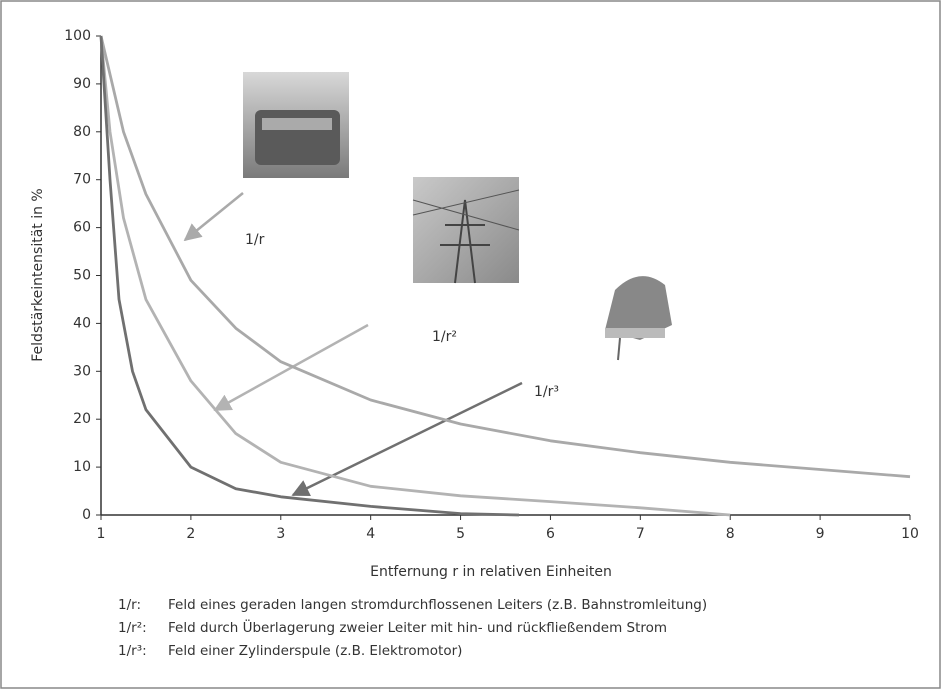 Image resolution: width=941 pixels, height=693 pixels. Describe the element at coordinates (82, 323) in the screenshot. I see `y-tick-label: 40` at that location.